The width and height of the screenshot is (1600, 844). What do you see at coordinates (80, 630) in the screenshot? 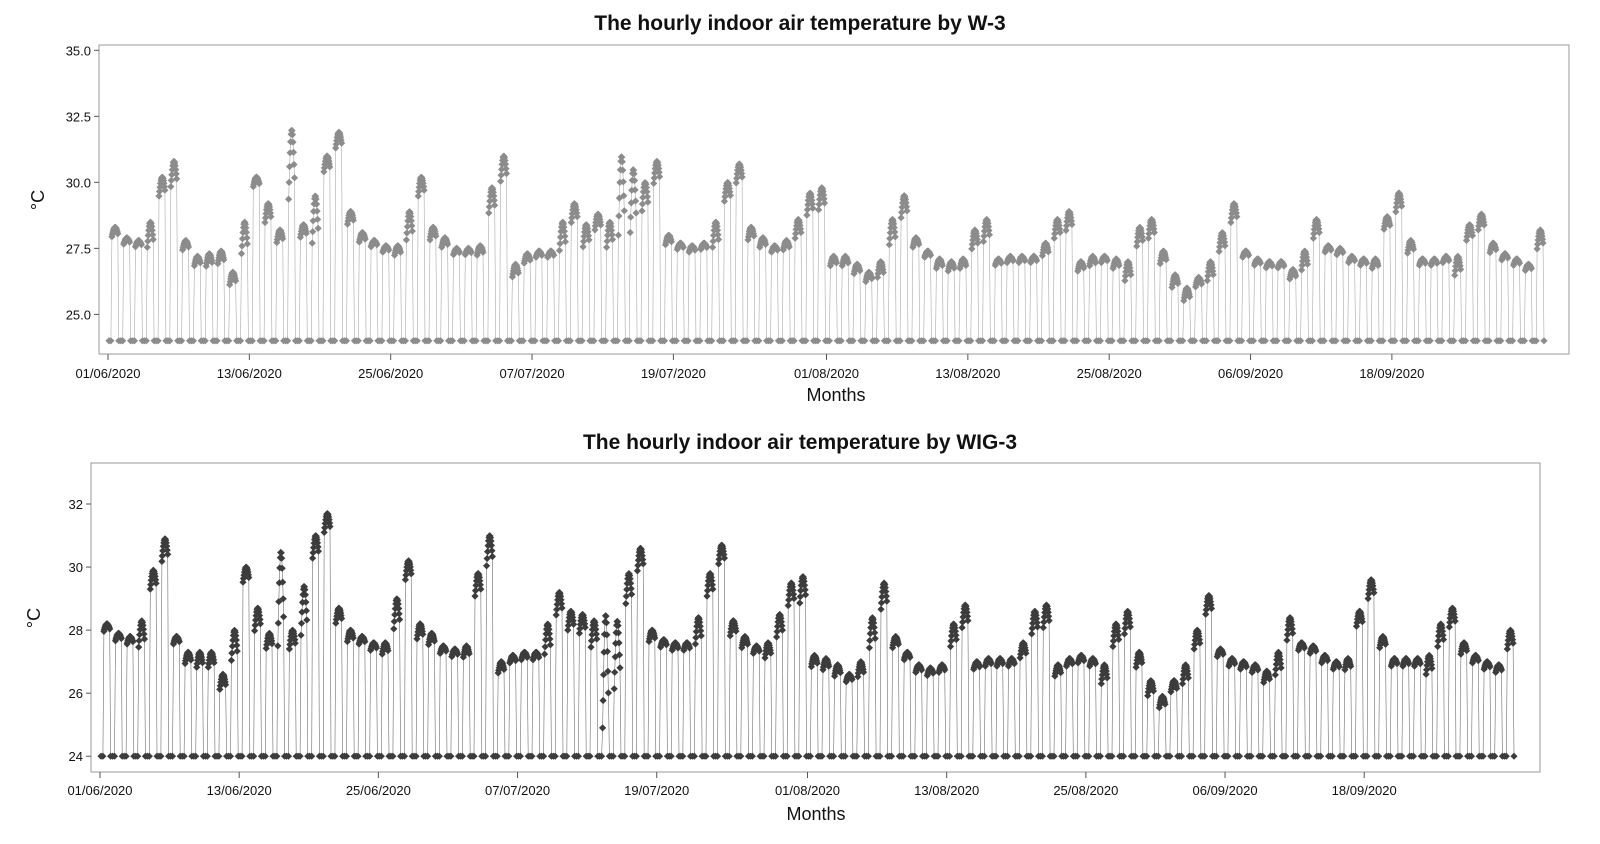
I see `y-axis: 24 26 28 30 32` at bounding box center [80, 630].